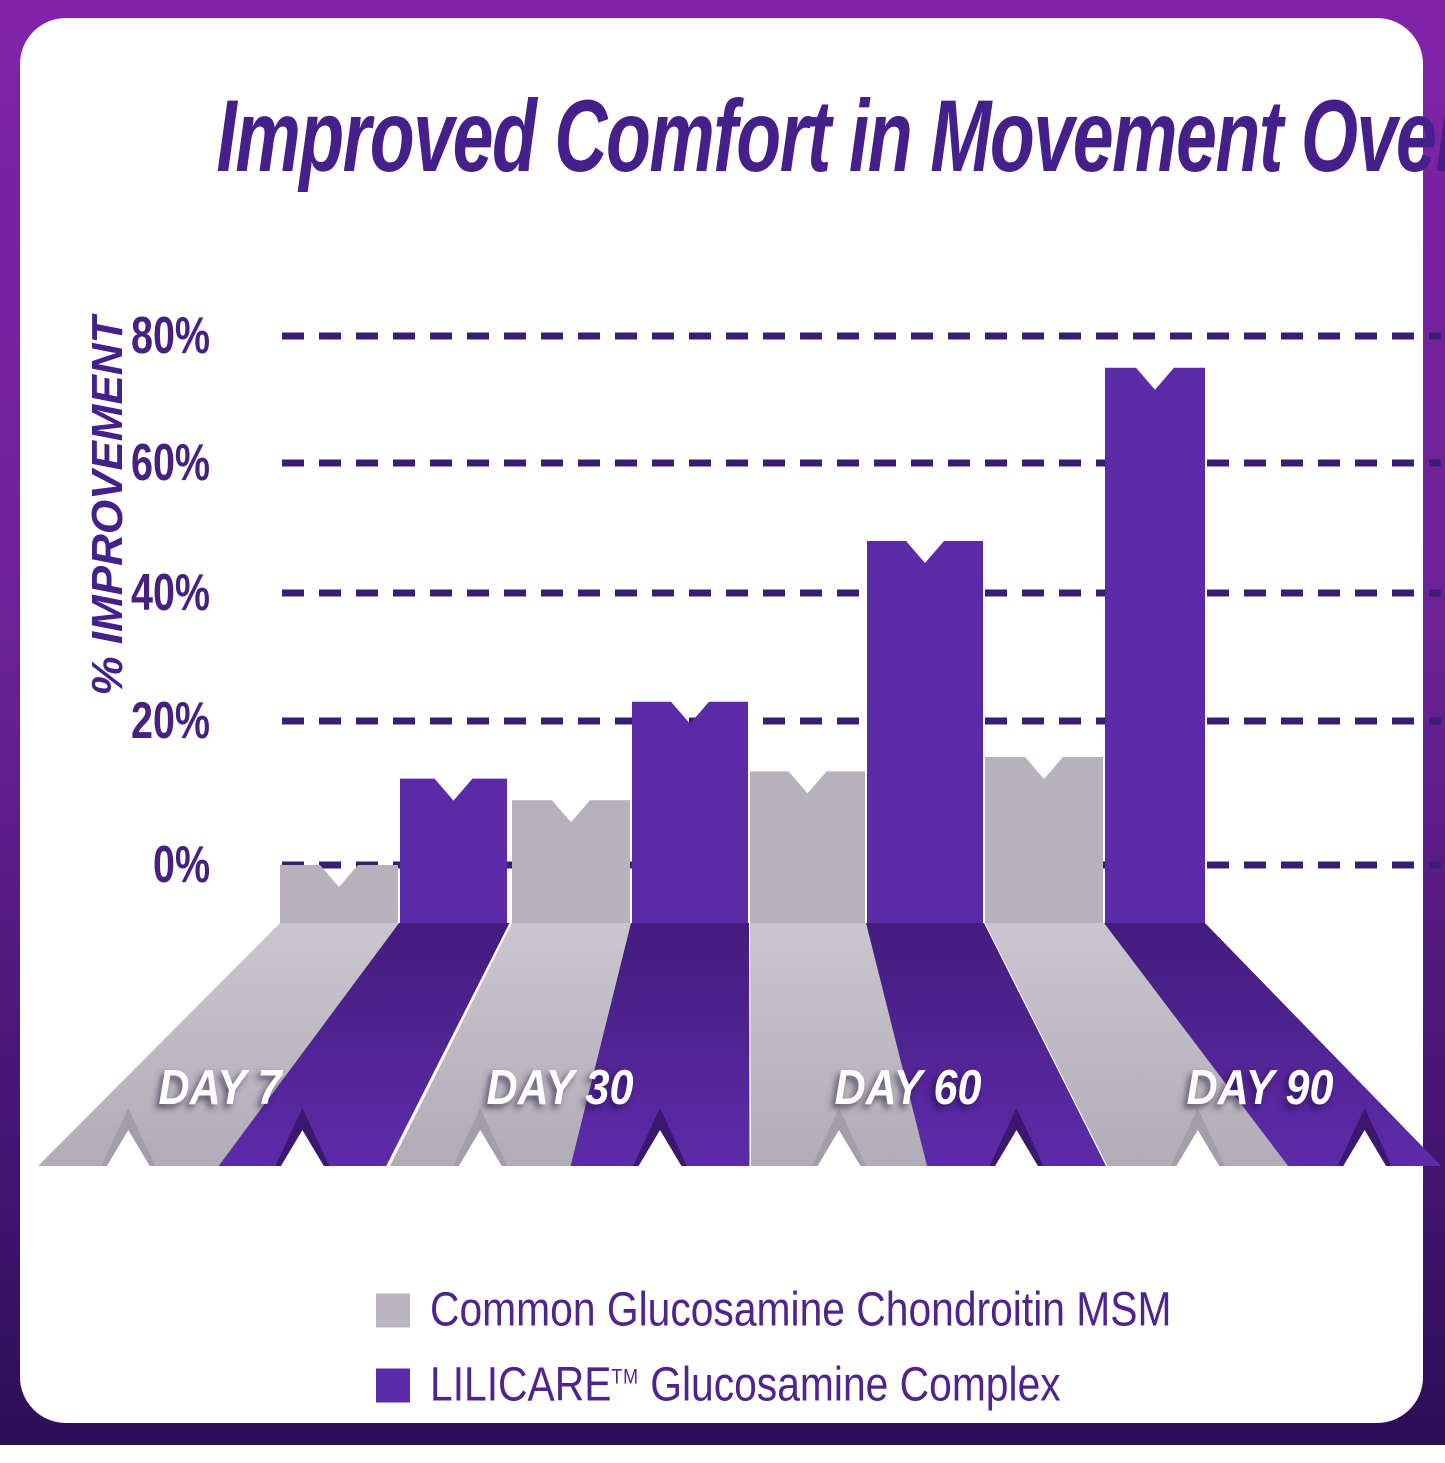 This screenshot has width=1445, height=1463. Describe the element at coordinates (170, 336) in the screenshot. I see `y-tick-label-80: 80%` at that location.